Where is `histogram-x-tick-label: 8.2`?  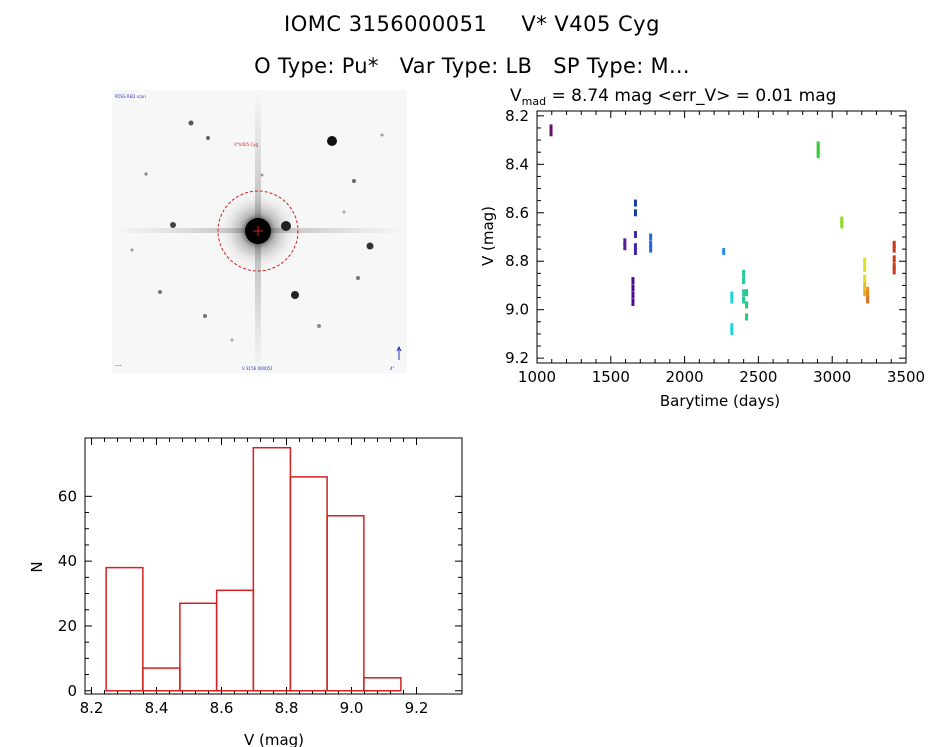 histogram-x-tick-label: 8.2 is located at coordinates (92, 708).